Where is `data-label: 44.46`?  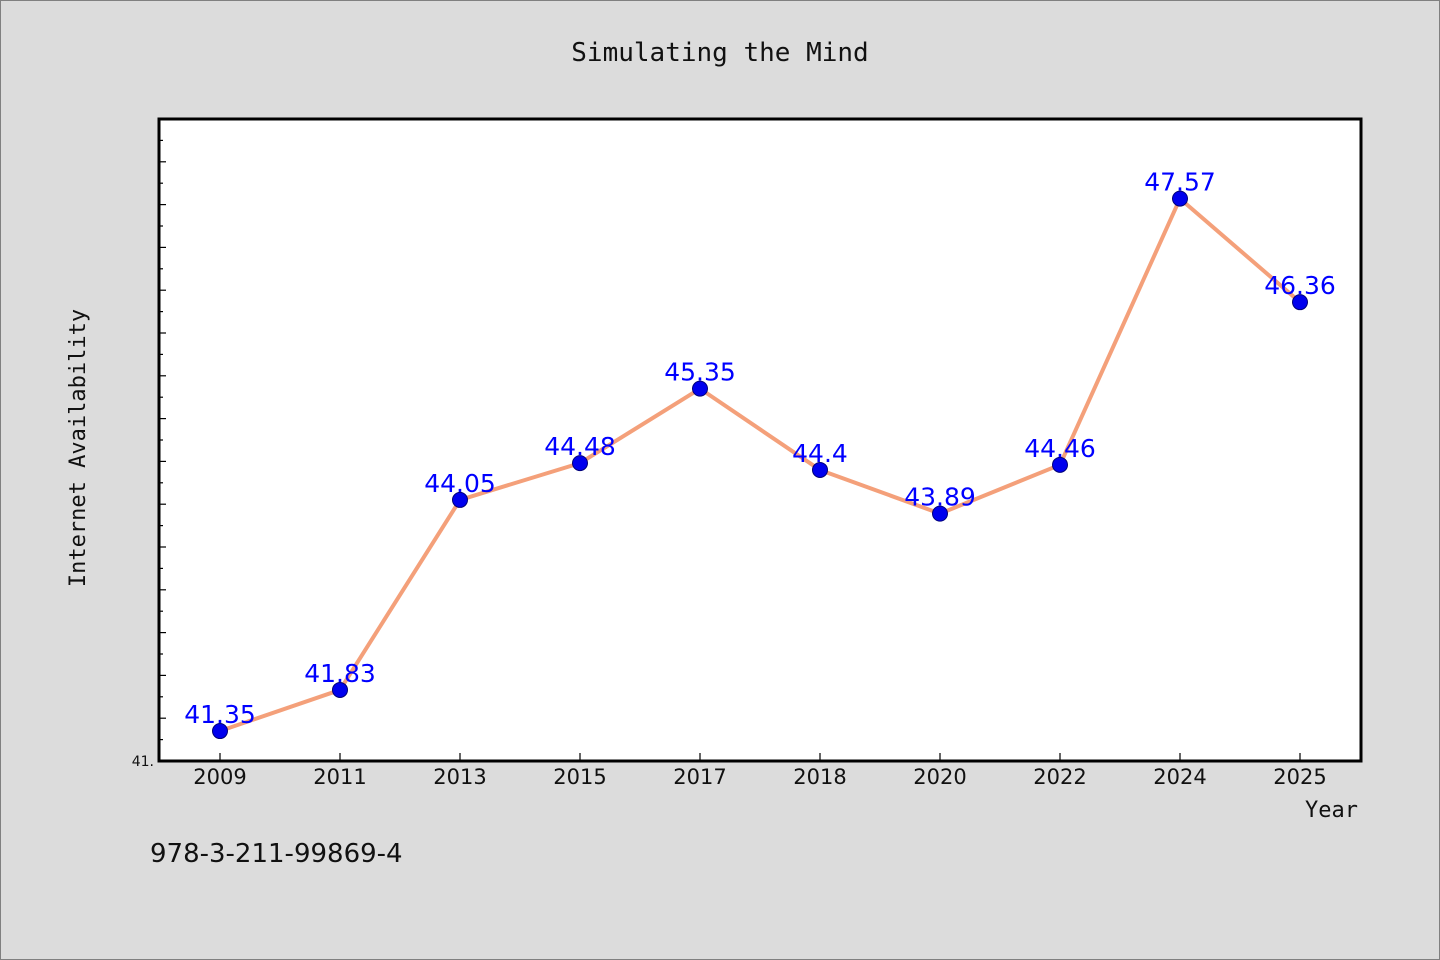
data-label: 44.46 is located at coordinates (1060, 448).